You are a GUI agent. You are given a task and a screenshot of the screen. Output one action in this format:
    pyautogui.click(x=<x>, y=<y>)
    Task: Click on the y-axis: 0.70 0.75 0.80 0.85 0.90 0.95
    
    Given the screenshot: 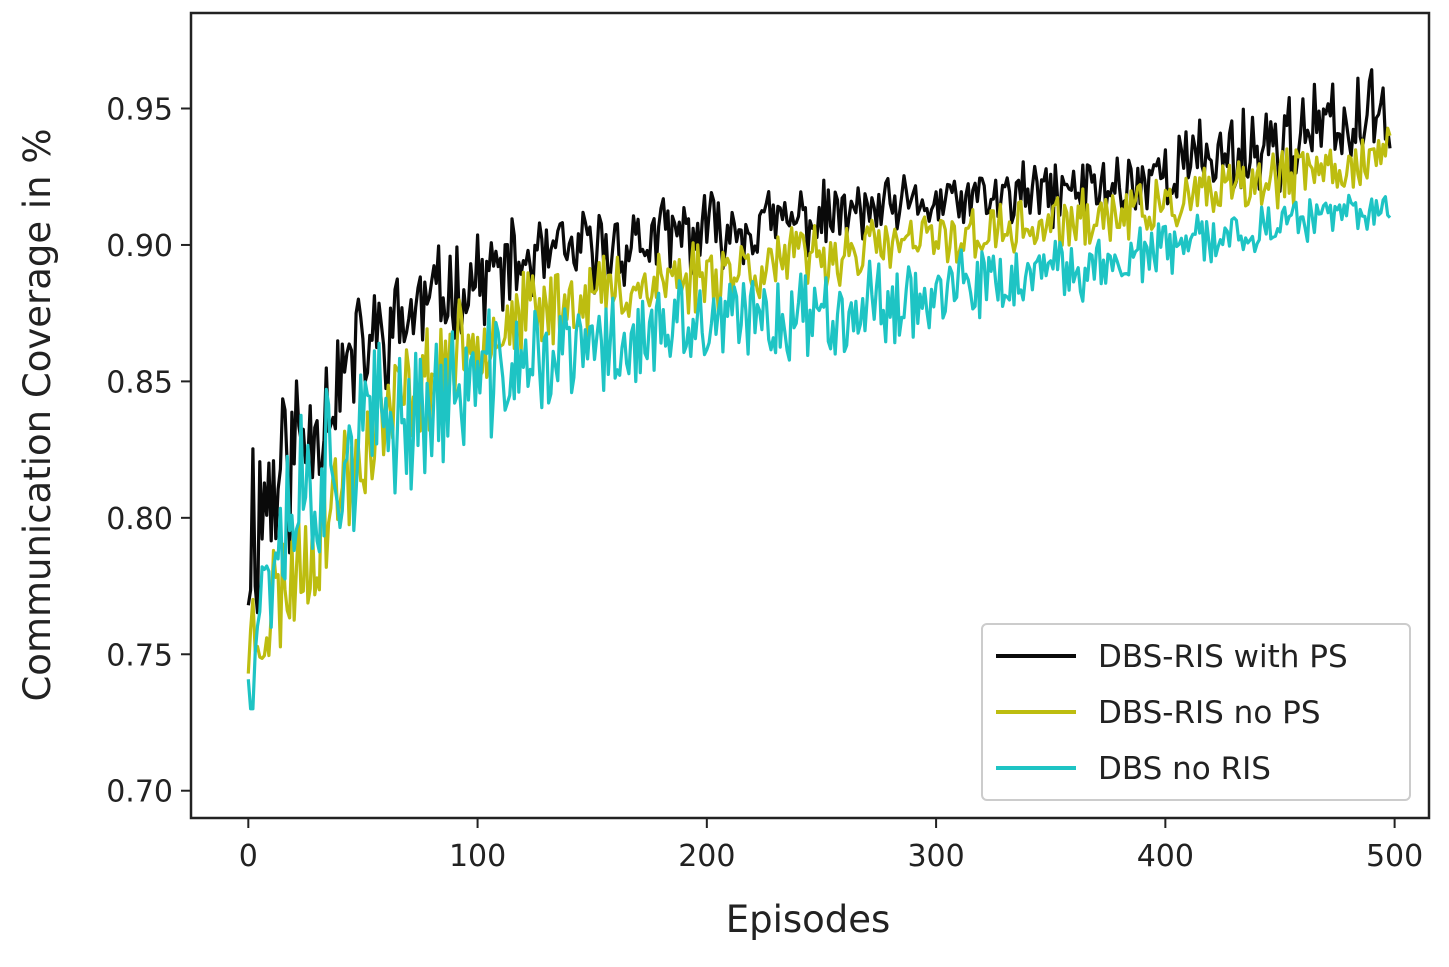 What is the action you would take?
    pyautogui.click(x=148, y=451)
    